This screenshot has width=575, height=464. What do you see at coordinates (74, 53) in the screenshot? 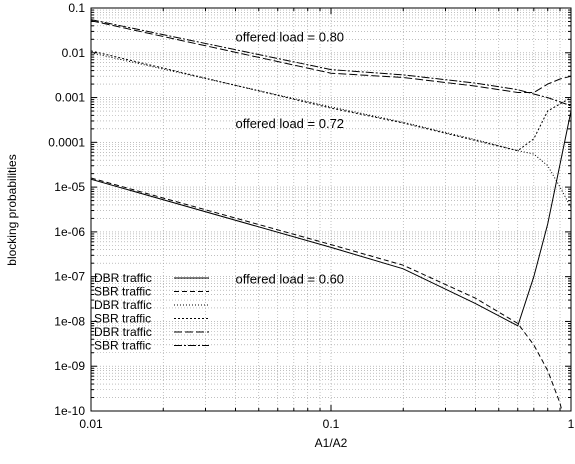
I see `y-tick-label: 0.01` at bounding box center [74, 53].